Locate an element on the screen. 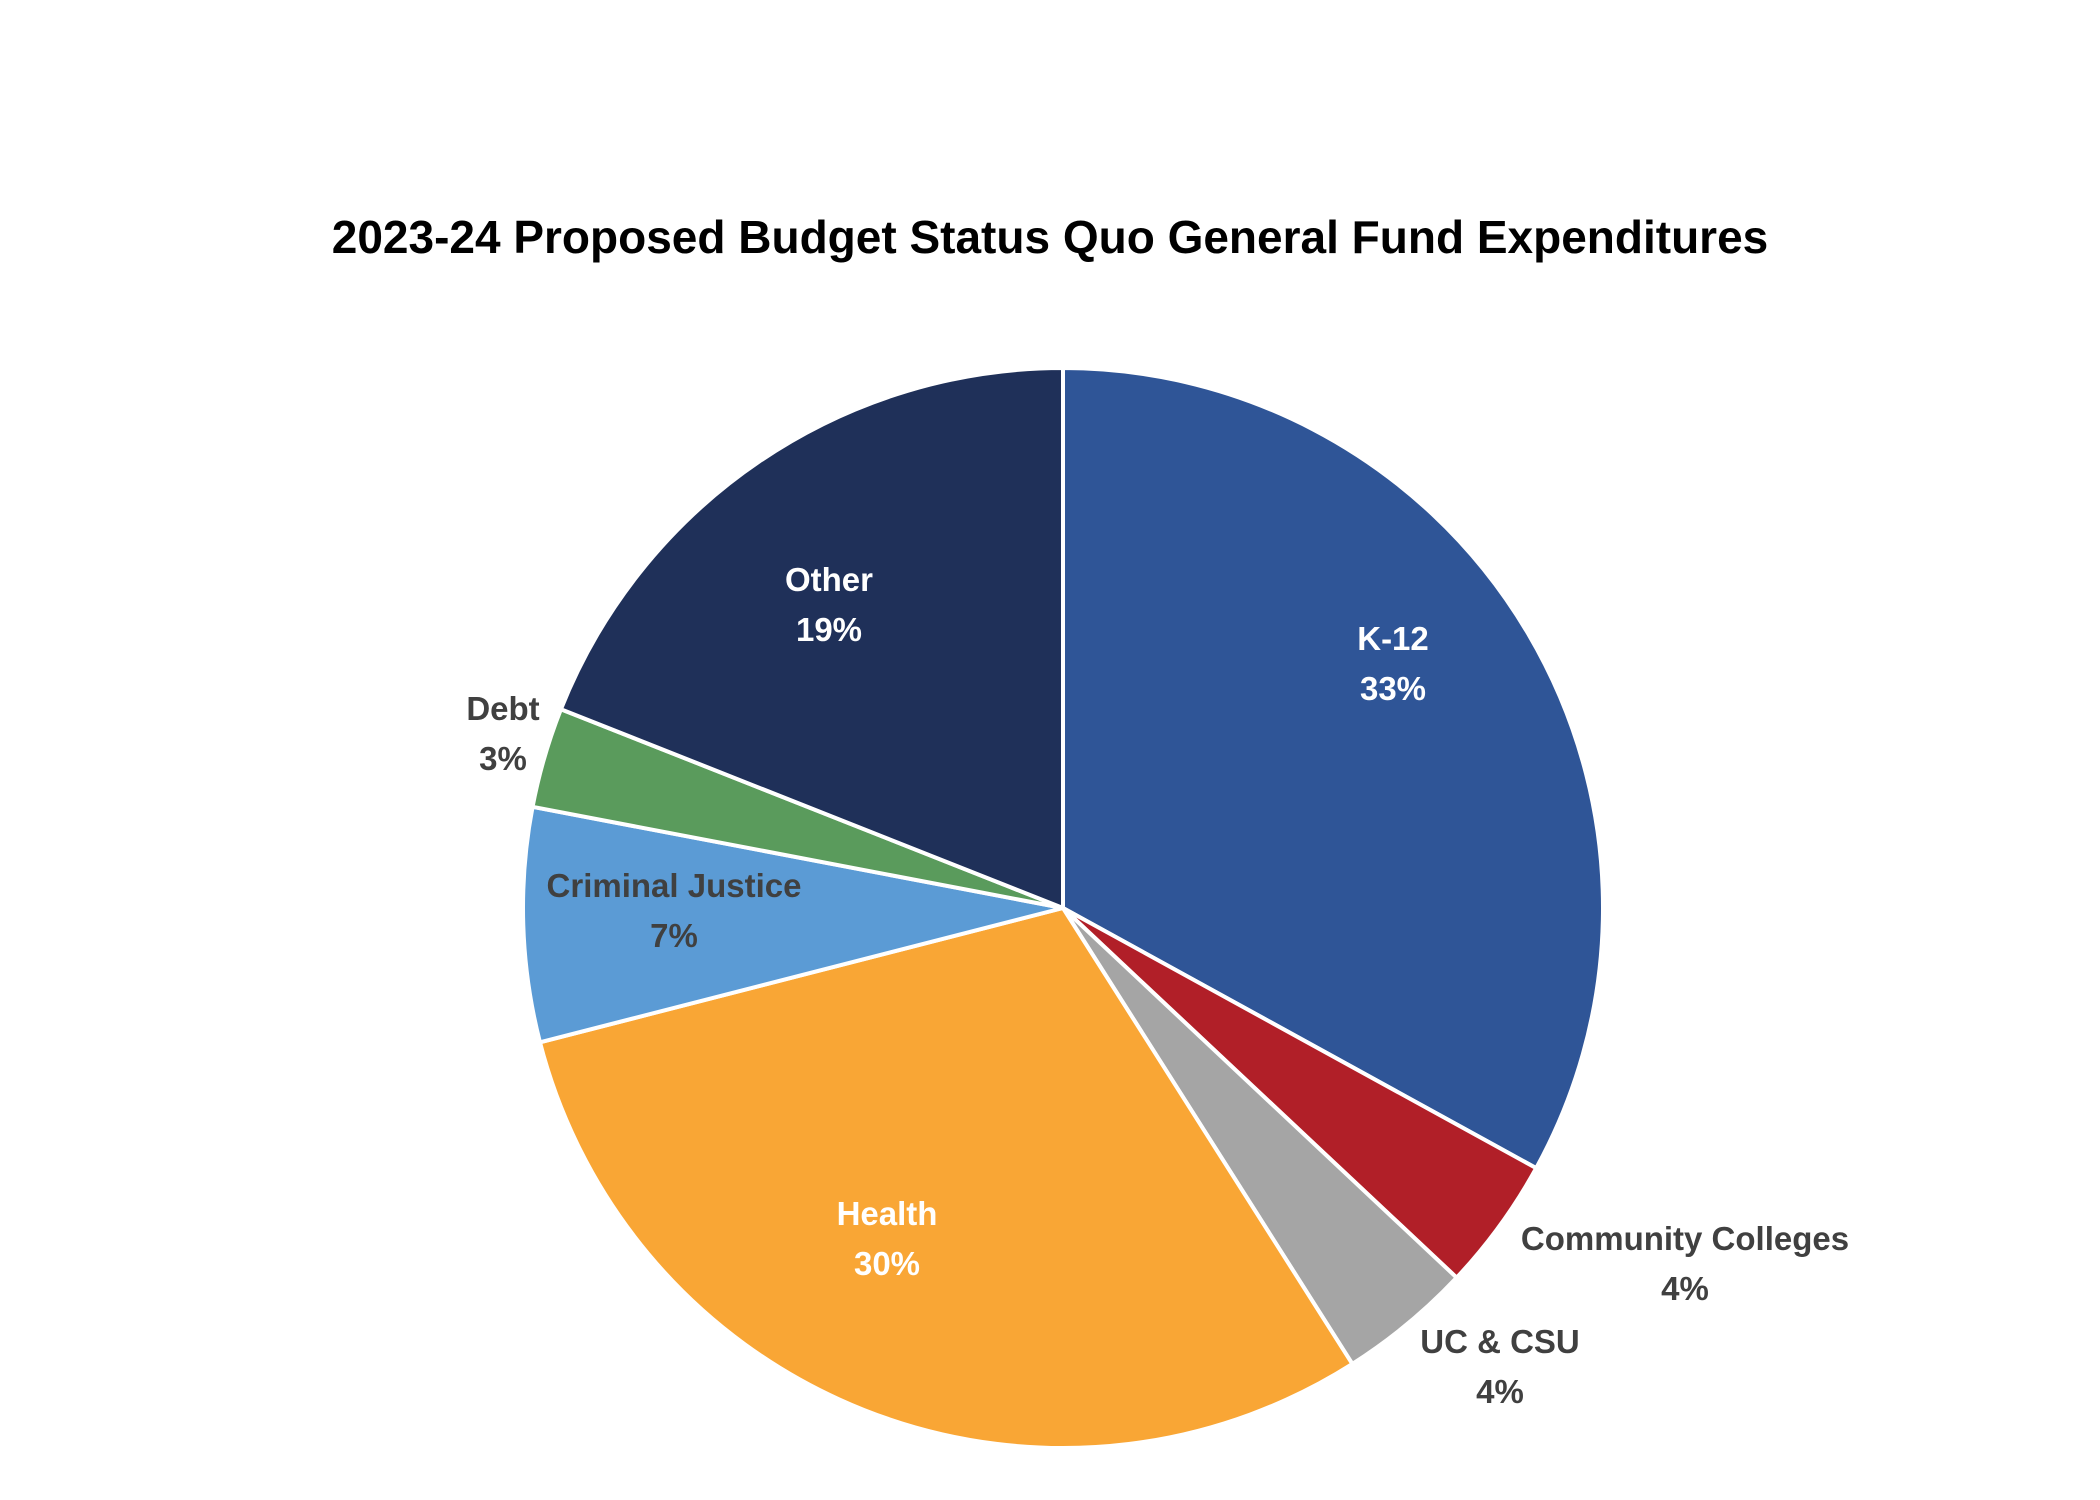 The height and width of the screenshot is (1500, 2100). slice-label-other: Other 19% is located at coordinates (829, 604).